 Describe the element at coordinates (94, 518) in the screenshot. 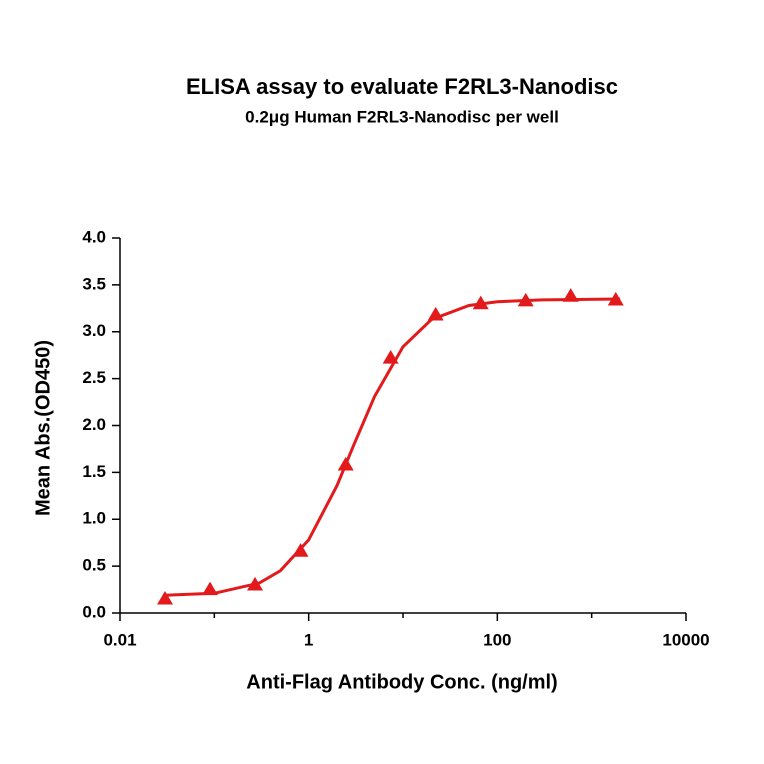

I see `y-tick-label: 1.0` at that location.